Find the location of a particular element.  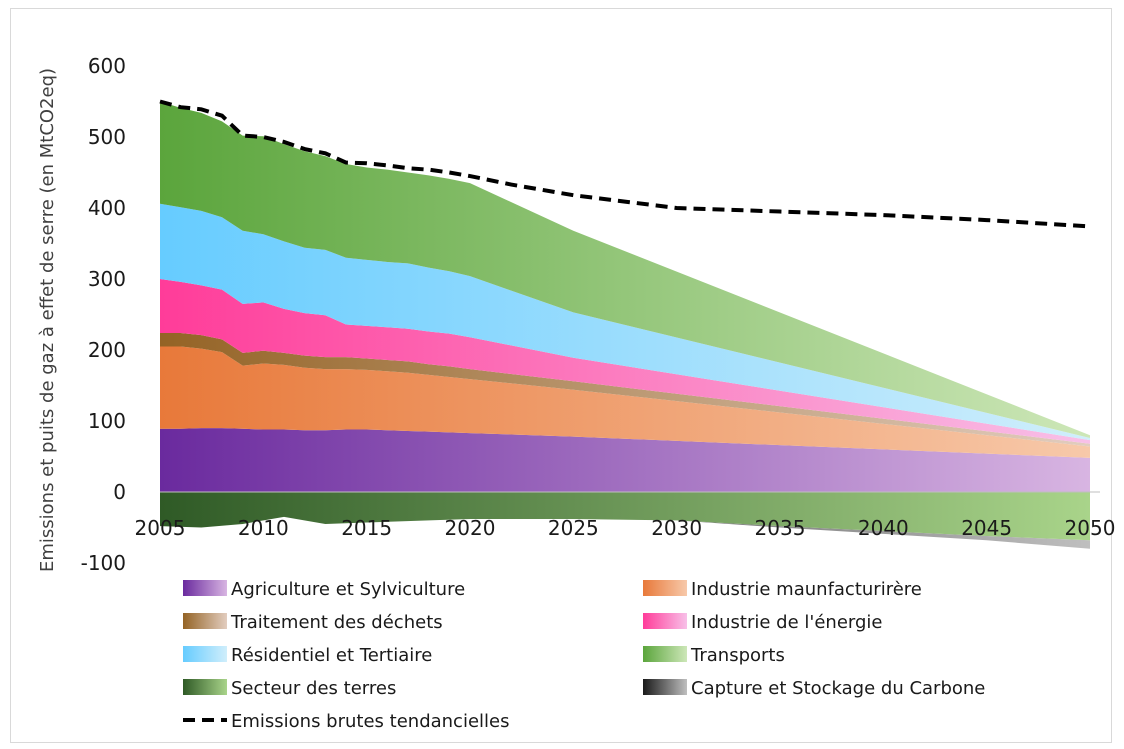

x-tick-label: 2050 is located at coordinates (1090, 528).